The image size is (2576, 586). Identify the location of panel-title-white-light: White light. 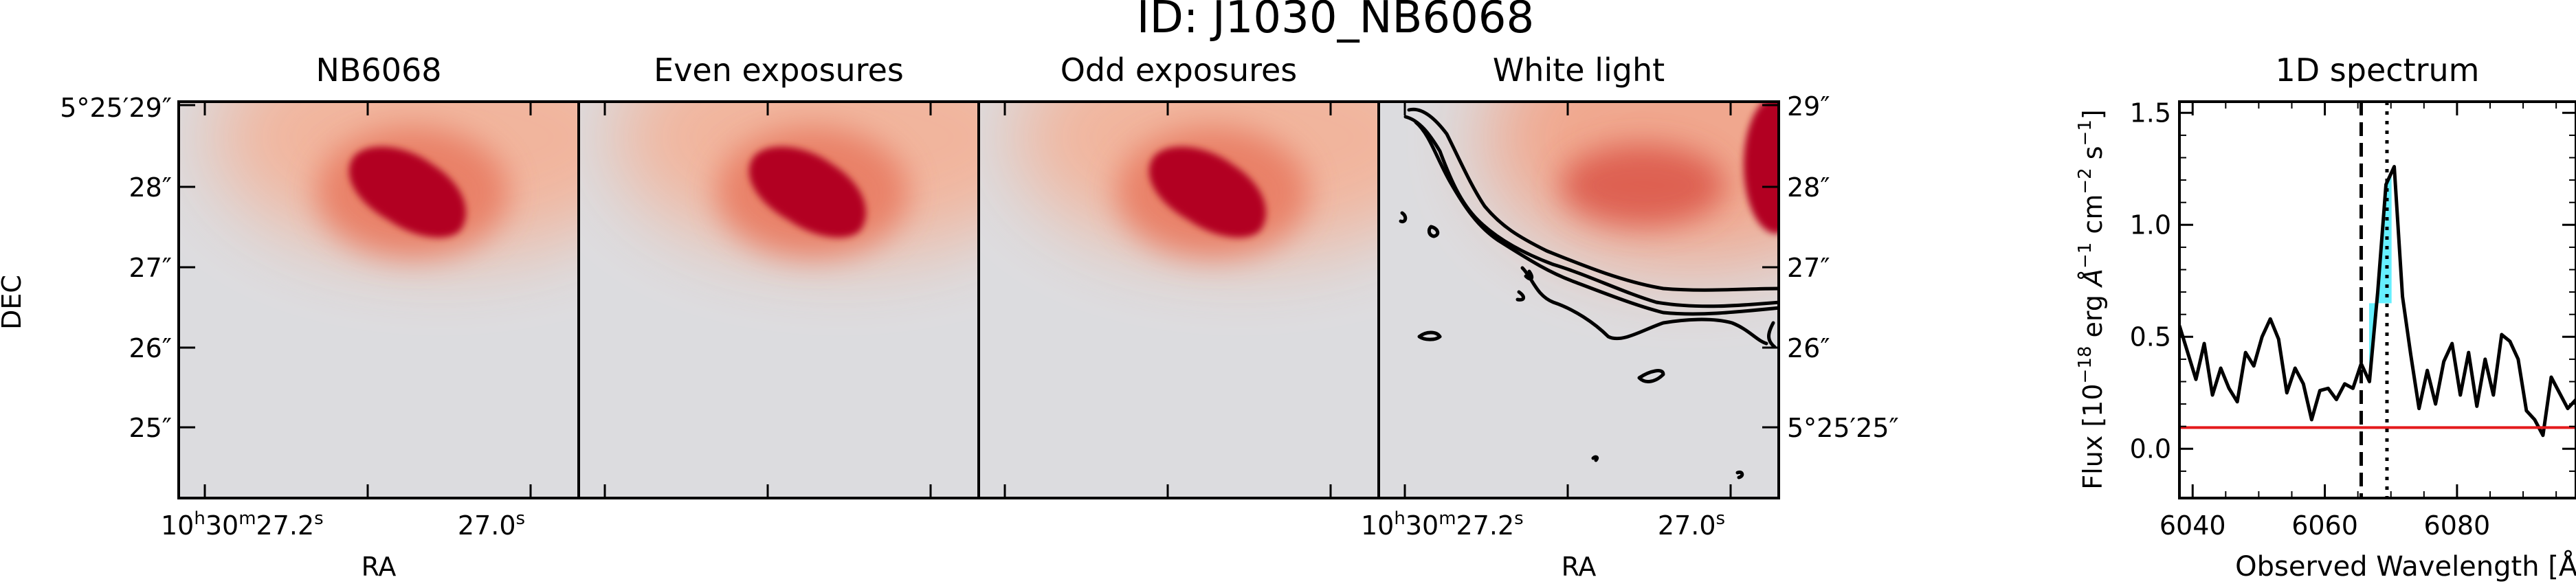
(1579, 70).